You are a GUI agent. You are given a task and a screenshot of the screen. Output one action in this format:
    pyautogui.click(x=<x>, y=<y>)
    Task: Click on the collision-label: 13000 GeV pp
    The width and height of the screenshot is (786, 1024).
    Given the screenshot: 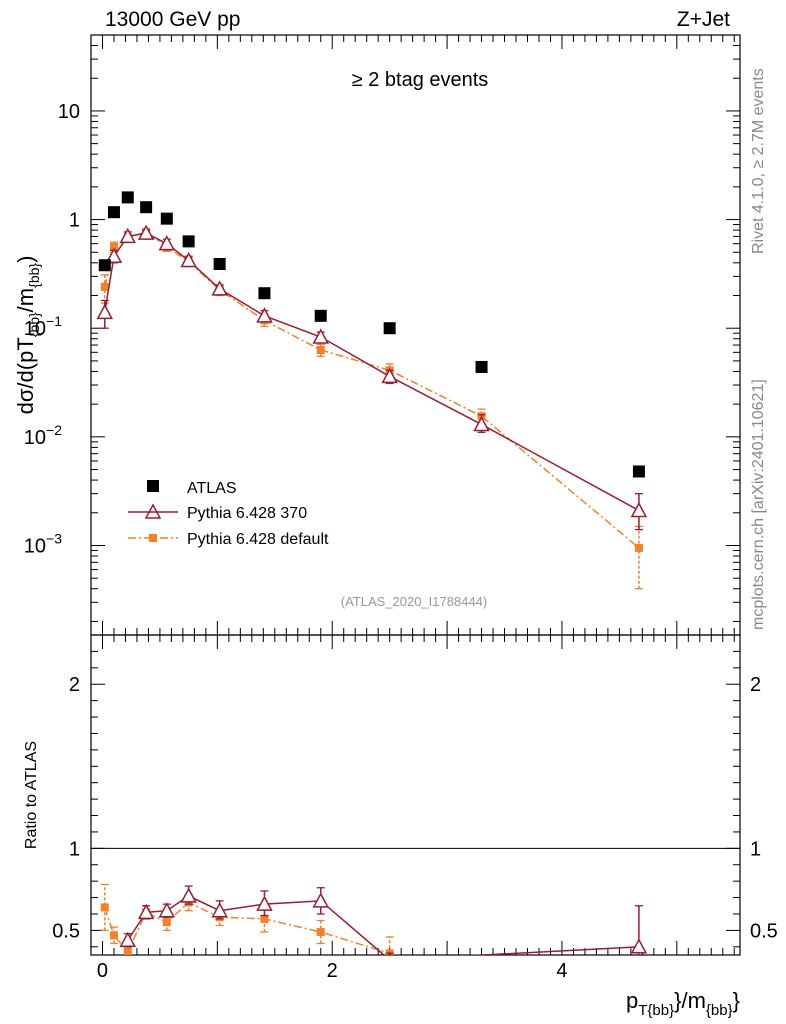 What is the action you would take?
    pyautogui.click(x=172, y=19)
    